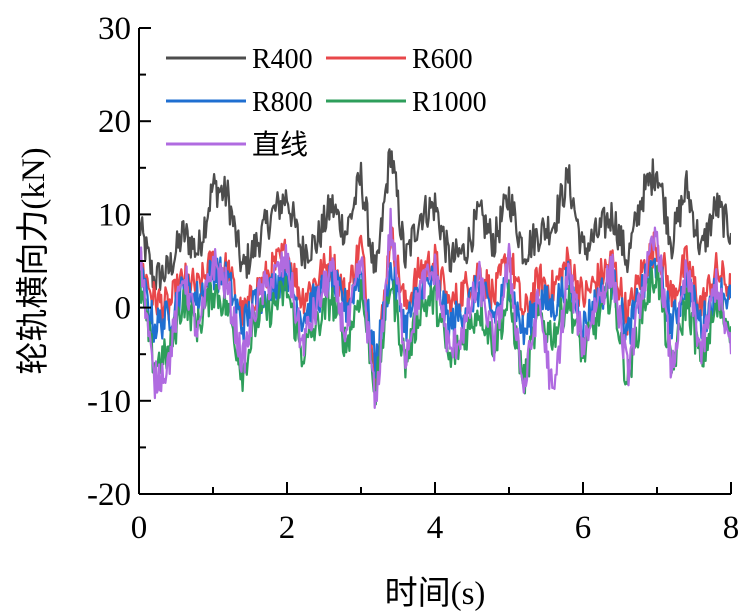 This screenshot has width=748, height=614. Describe the element at coordinates (435, 528) in the screenshot. I see `x-tick-label: 4` at that location.